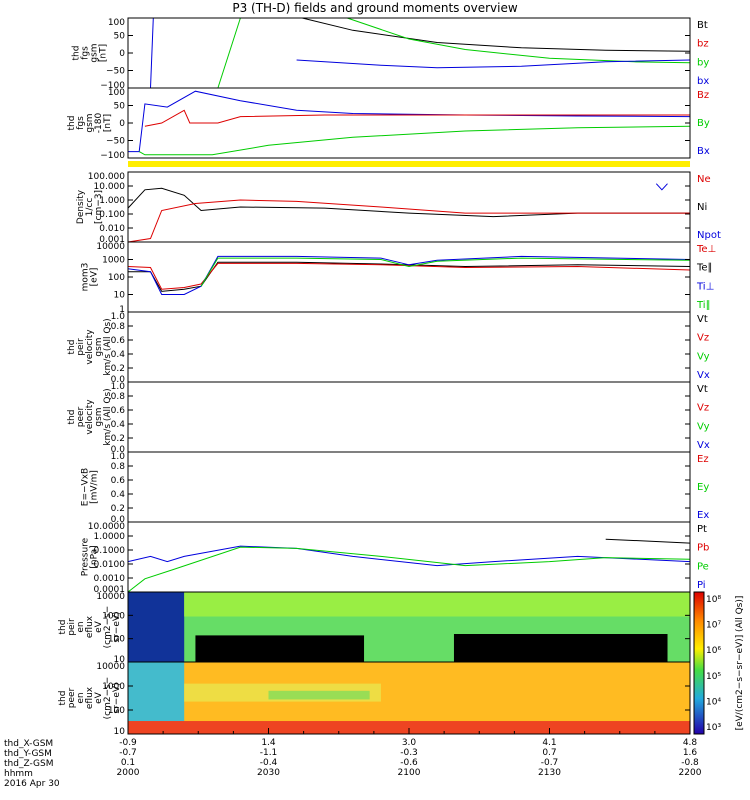 This screenshot has height=800, width=750. Describe the element at coordinates (703, 151) in the screenshot. I see `panel-1-legend-Bx: Bx` at that location.